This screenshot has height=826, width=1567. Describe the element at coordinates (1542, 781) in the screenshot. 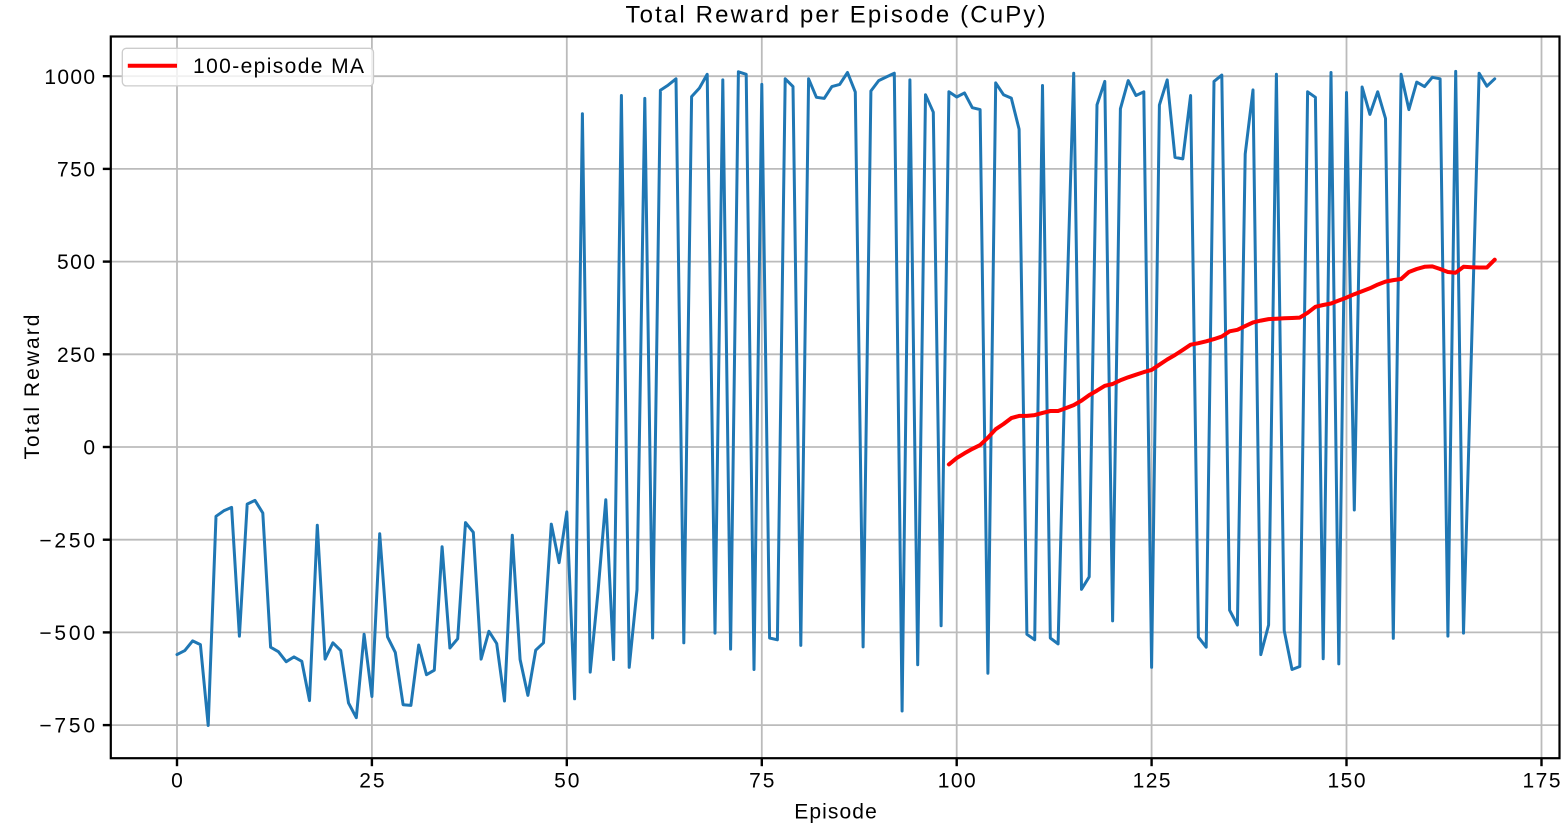

I see `svg-text: 175` at that location.